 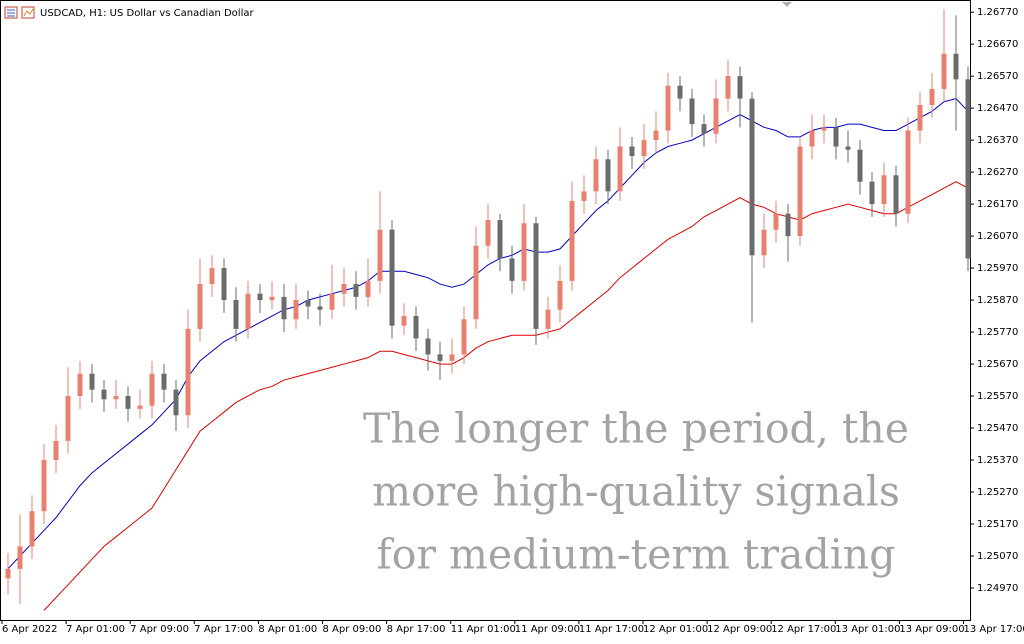 I want to click on y-tick-label: 1.24970, so click(x=997, y=588).